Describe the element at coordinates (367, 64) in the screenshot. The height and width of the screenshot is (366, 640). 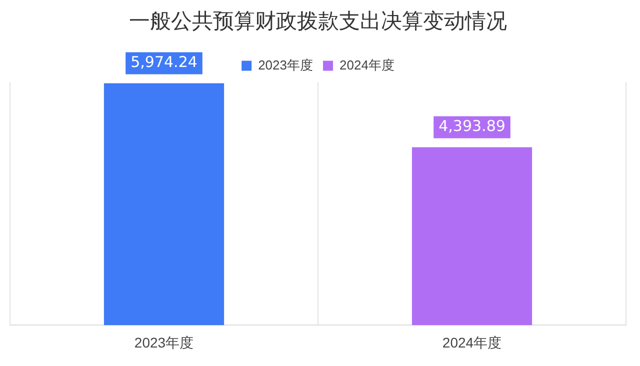
I see `legend-label: 2024年度` at that location.